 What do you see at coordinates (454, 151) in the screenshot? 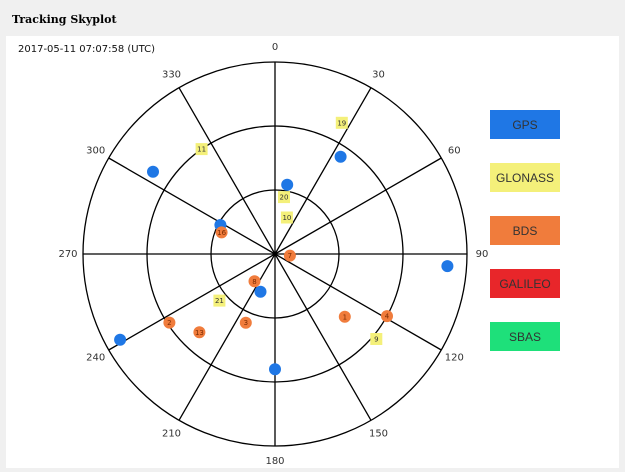
I see `azimuth-label-60: 60` at bounding box center [454, 151].